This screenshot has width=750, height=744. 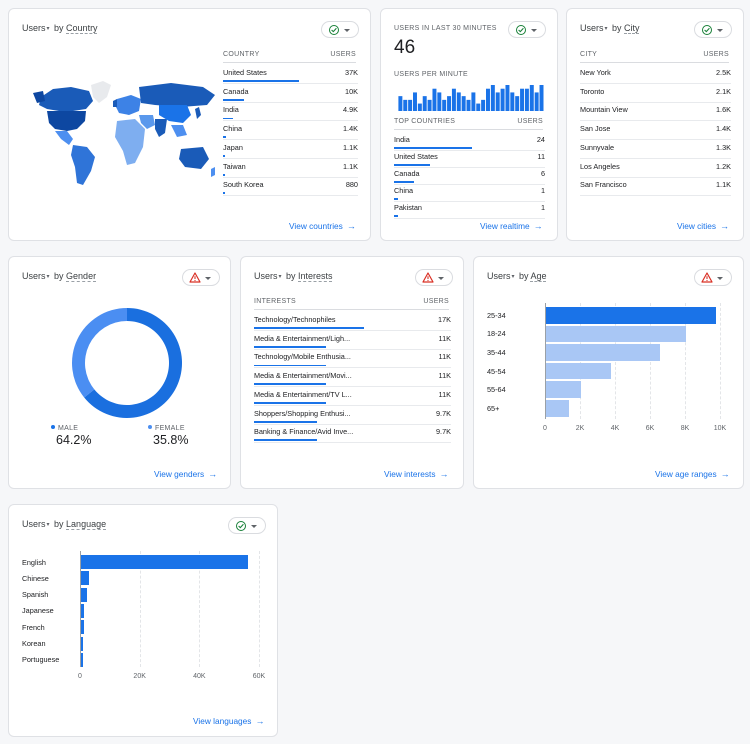 What do you see at coordinates (632, 28) in the screenshot?
I see `dimension-selector: City` at bounding box center [632, 28].